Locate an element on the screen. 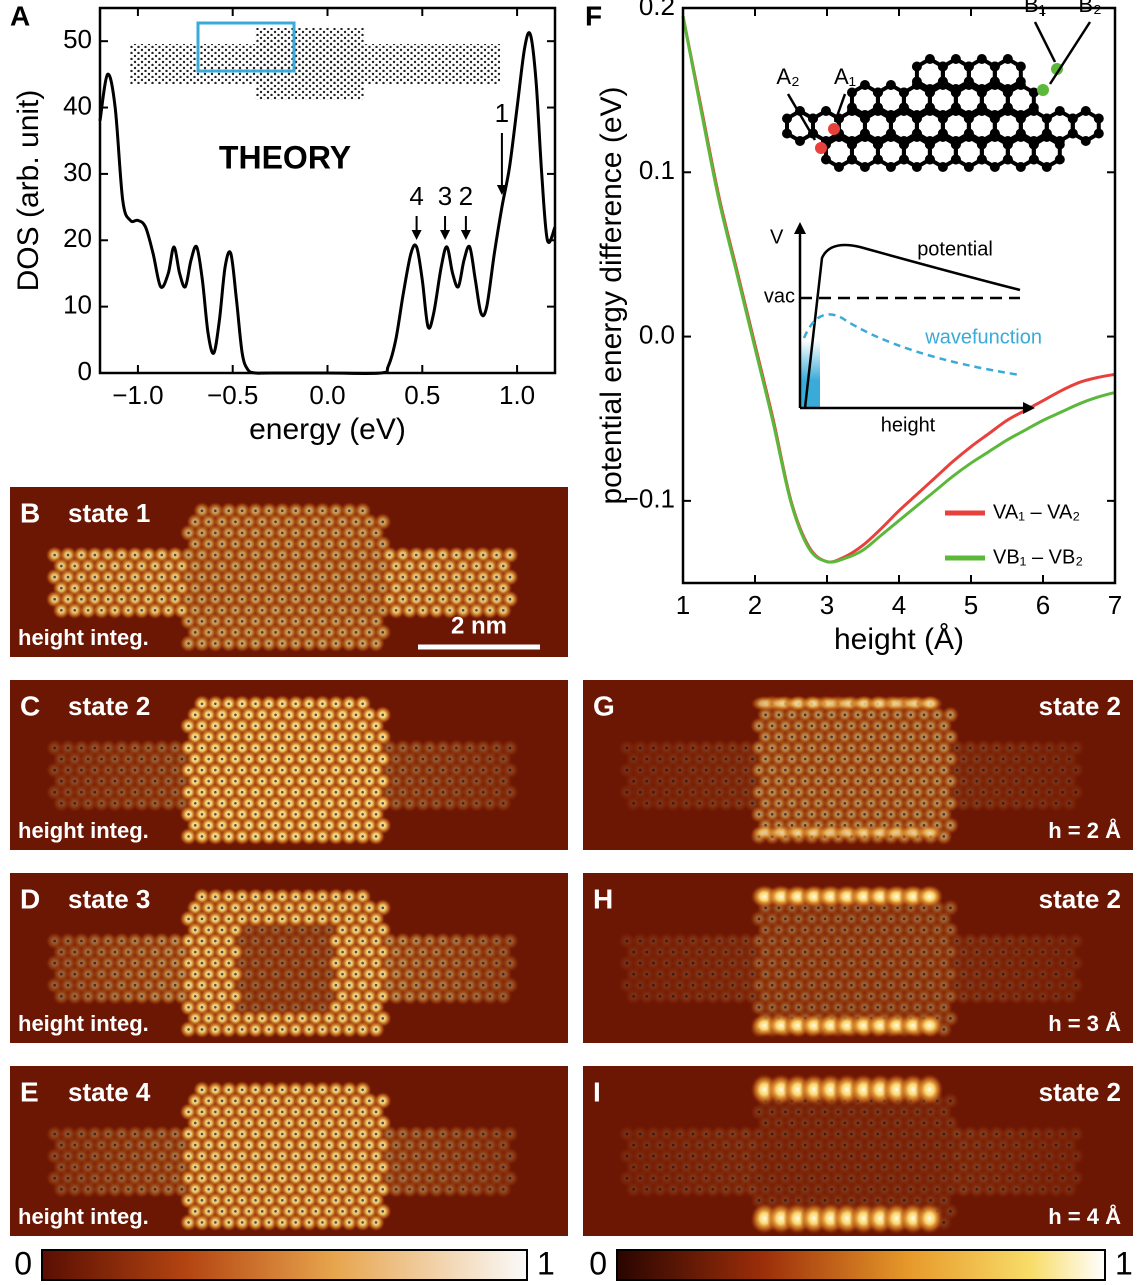  y-tick-label: 0.1 is located at coordinates (657, 170).